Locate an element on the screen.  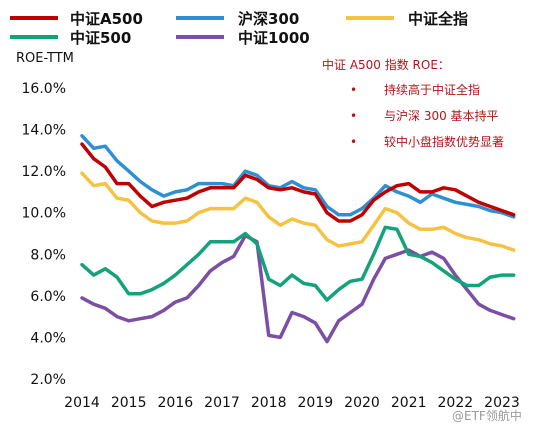
legend: 中证A500 沪深300 中证全指 中证500 中证1000 is located at coordinates (239, 28).